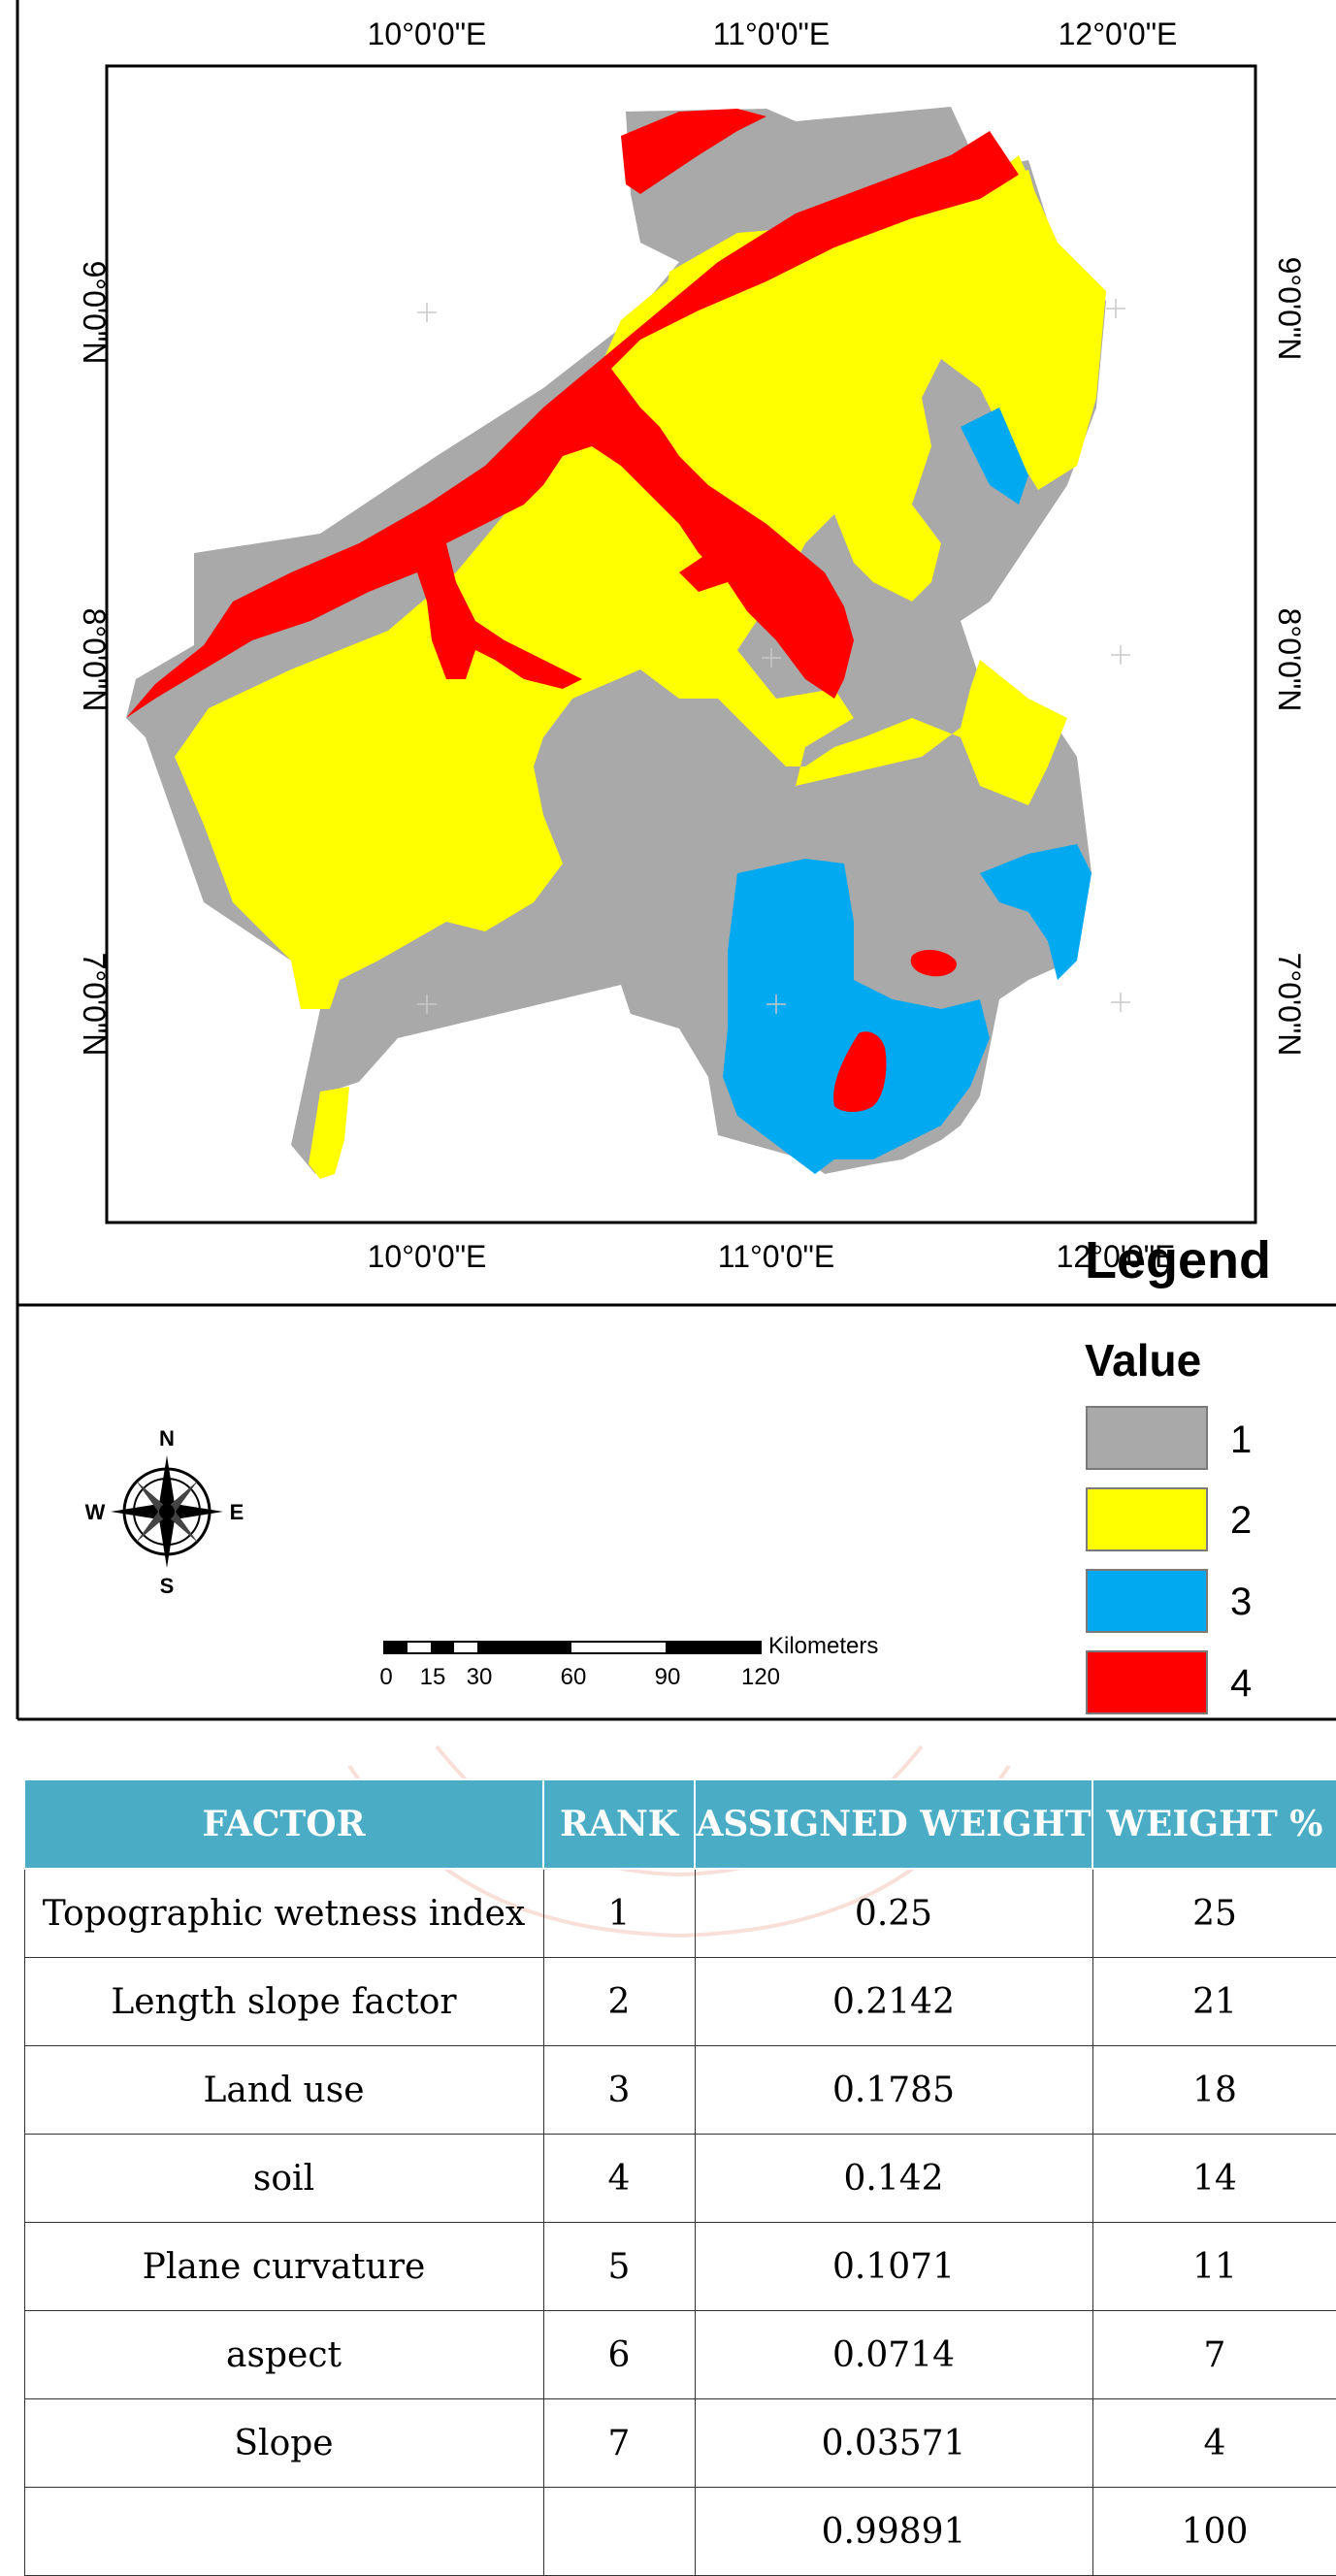 The width and height of the screenshot is (1336, 2576). I want to click on region-class-3-b, so click(1036, 912).